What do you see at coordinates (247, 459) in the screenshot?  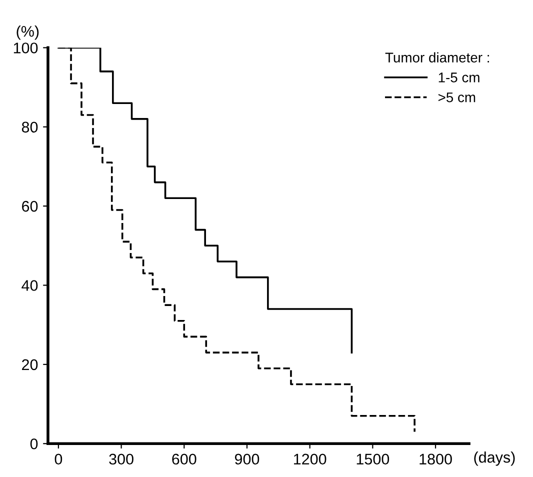 I see `x-tick-label: 900` at bounding box center [247, 459].